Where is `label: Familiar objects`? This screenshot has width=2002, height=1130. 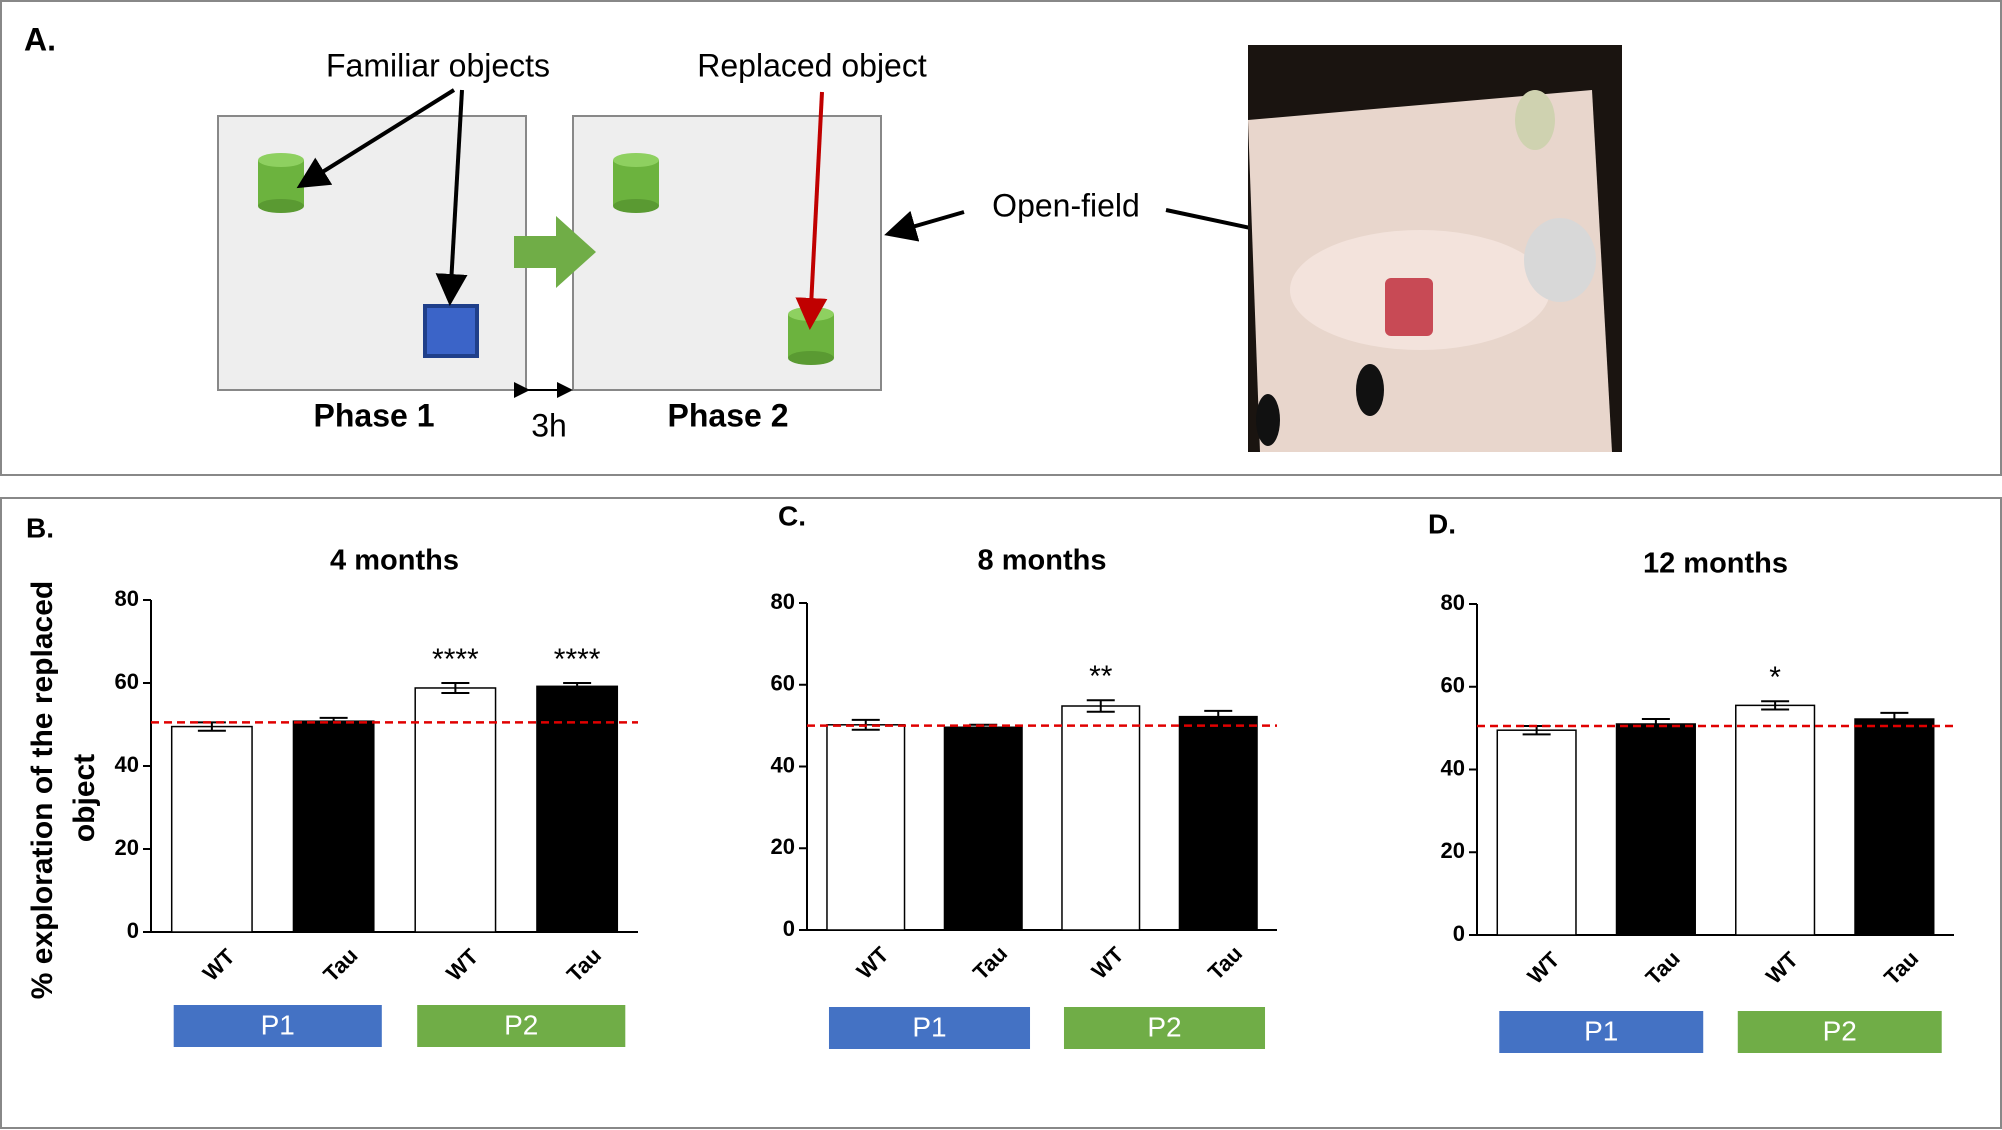 label: Familiar objects is located at coordinates (438, 65).